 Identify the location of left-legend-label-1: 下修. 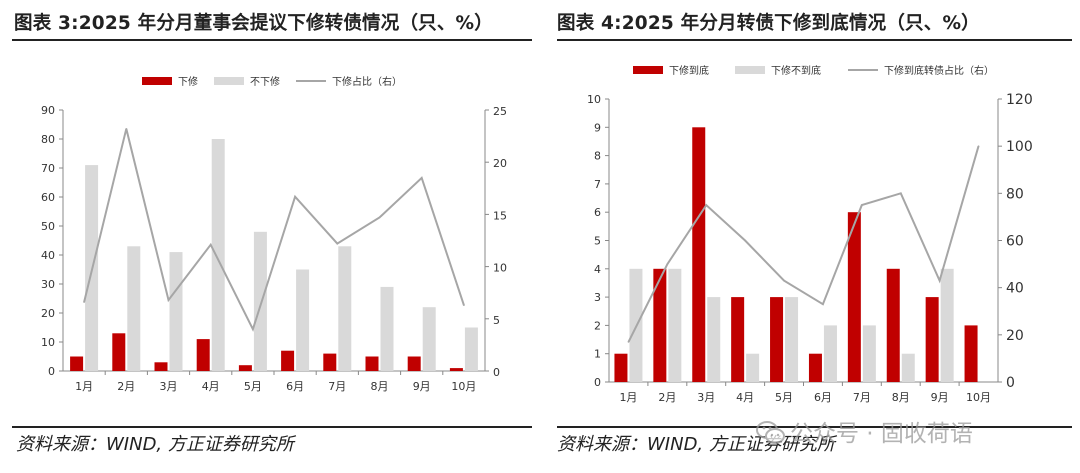
(188, 81).